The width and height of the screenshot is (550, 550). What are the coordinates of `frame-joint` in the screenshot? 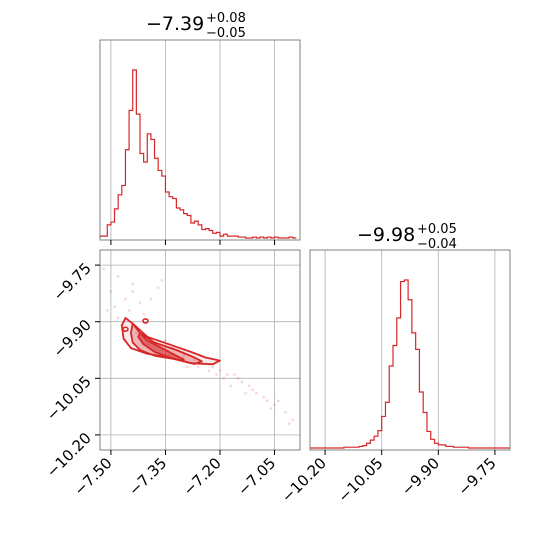 It's located at (200, 350).